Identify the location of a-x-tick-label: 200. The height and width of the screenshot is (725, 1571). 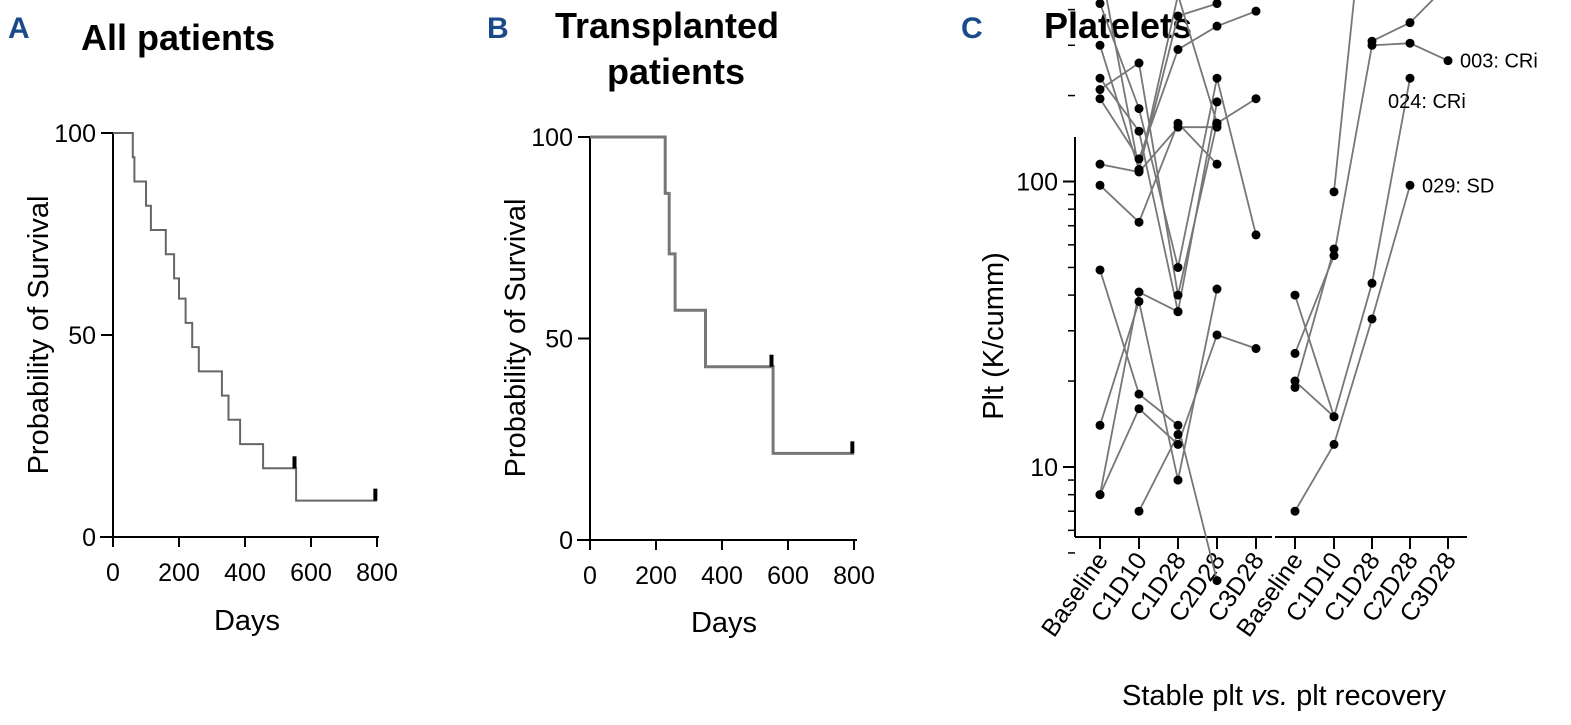
(179, 573).